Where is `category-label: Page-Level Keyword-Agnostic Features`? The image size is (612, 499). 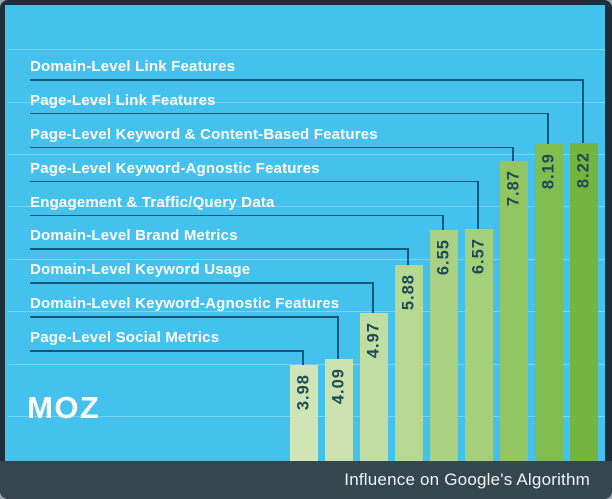 category-label: Page-Level Keyword-Agnostic Features is located at coordinates (175, 168).